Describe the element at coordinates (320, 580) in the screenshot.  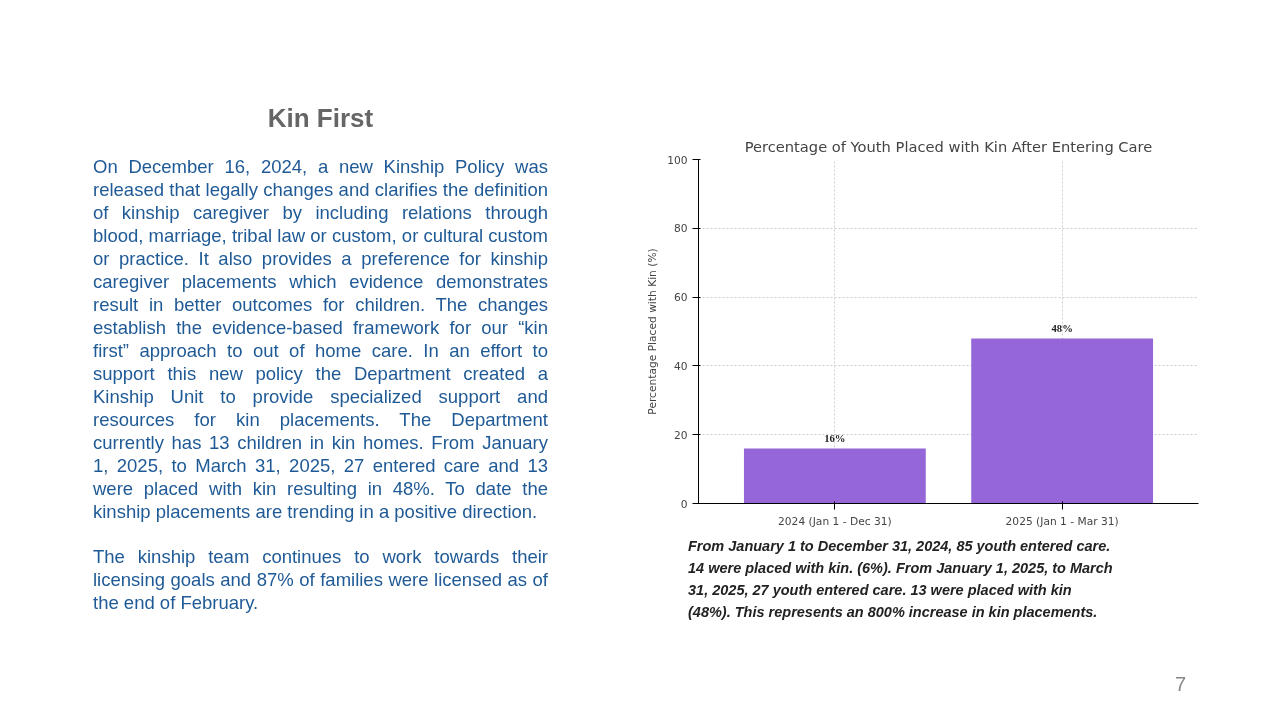
I see `text: The kinship team continues to work towards their licensing goals and 87% of families were licensed as of the end of February.` at that location.